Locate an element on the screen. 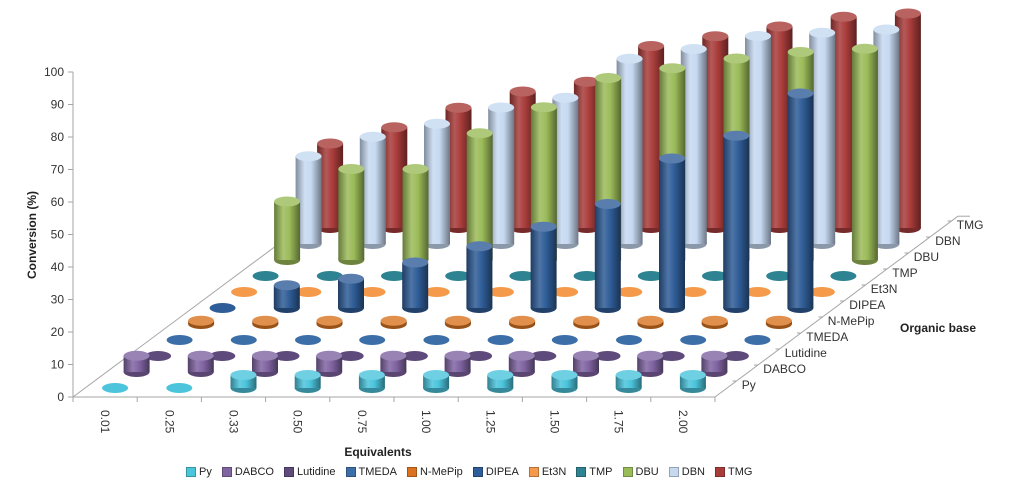  y-tick-label: 90 is located at coordinates (58, 105).